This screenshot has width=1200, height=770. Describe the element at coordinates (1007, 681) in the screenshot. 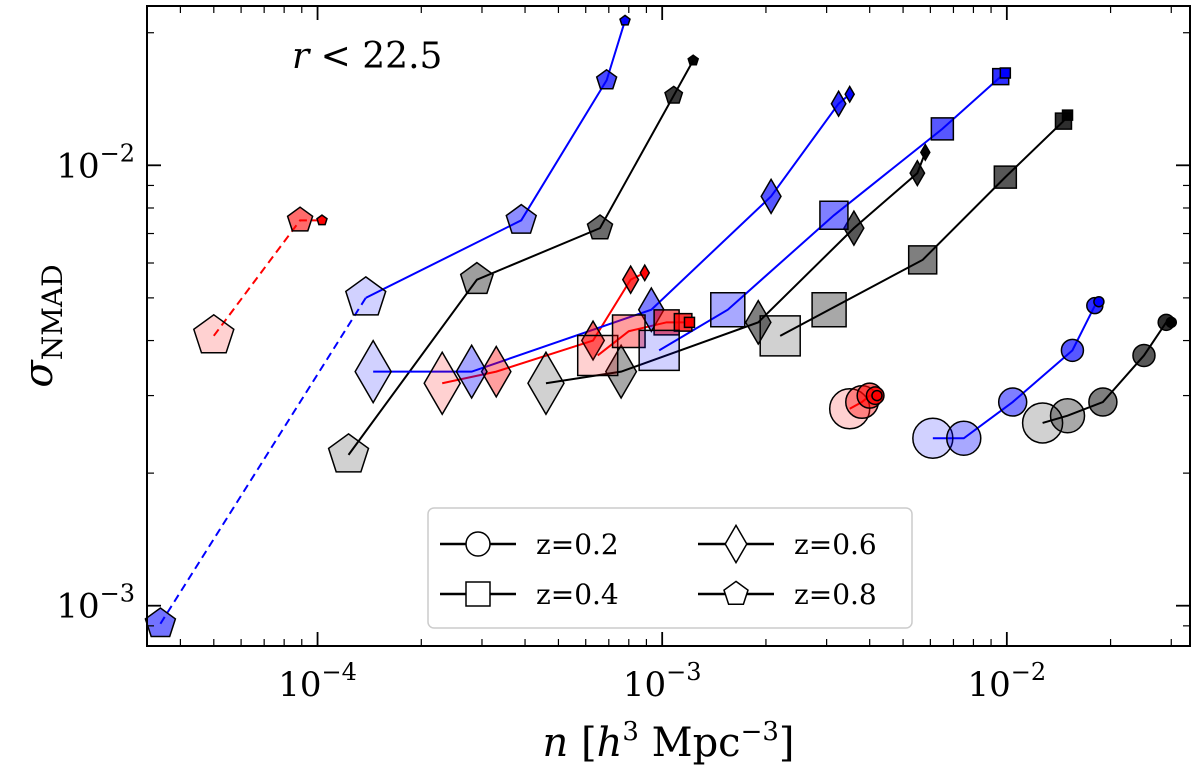

I see `x-tick-label: 10⁻²` at that location.